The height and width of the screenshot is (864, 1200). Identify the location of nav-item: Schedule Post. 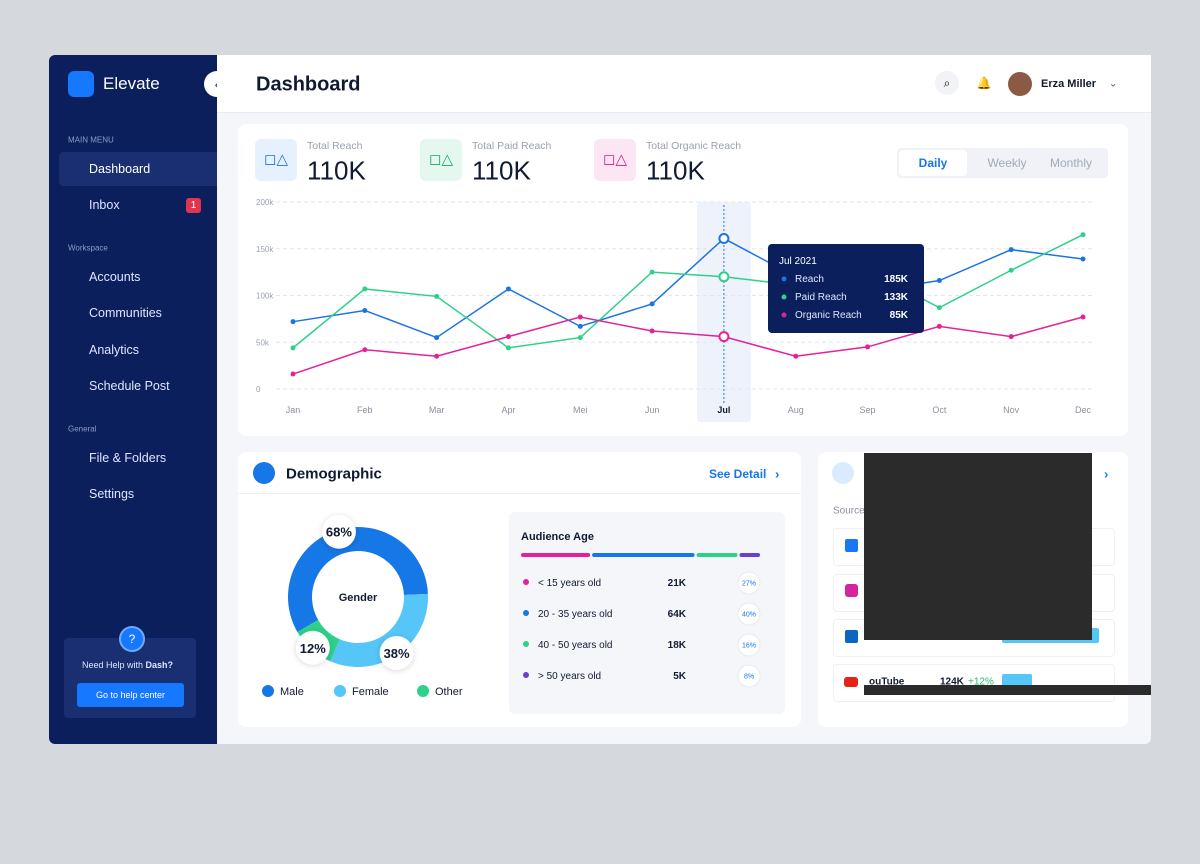
(129, 386).